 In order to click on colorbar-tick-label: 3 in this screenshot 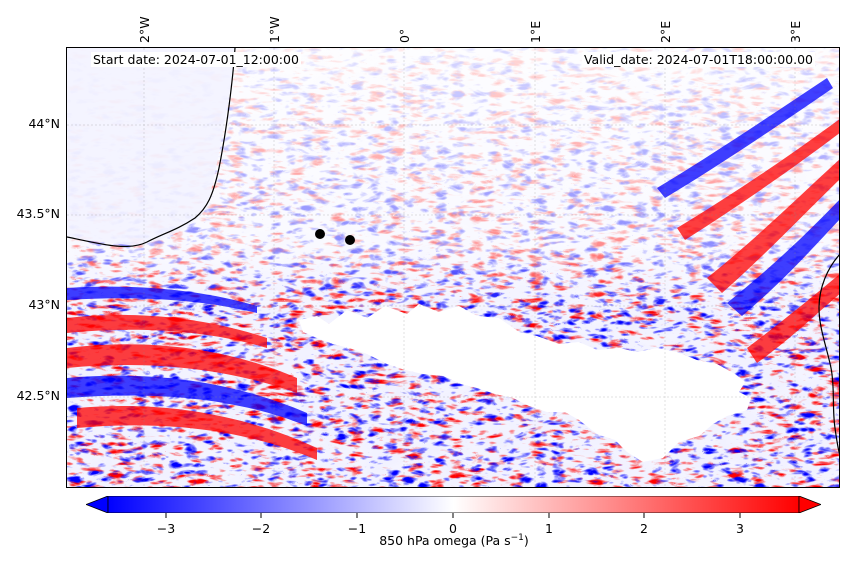, I will do `click(740, 528)`.